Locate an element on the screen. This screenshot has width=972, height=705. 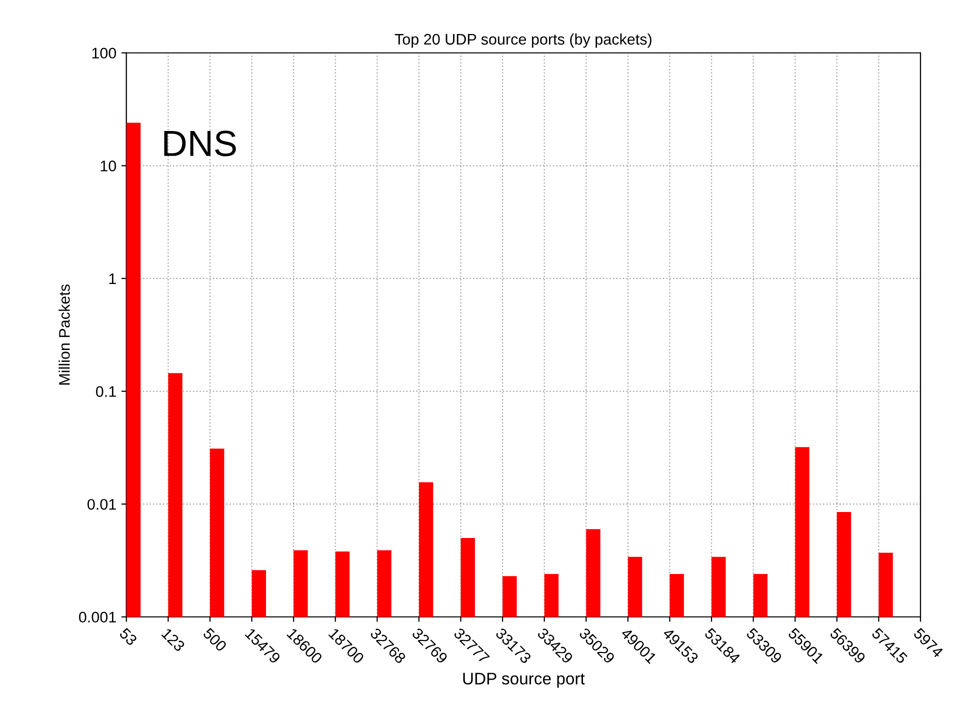
chart-title: Top 20 UDP source ports (by packets) is located at coordinates (523, 40).